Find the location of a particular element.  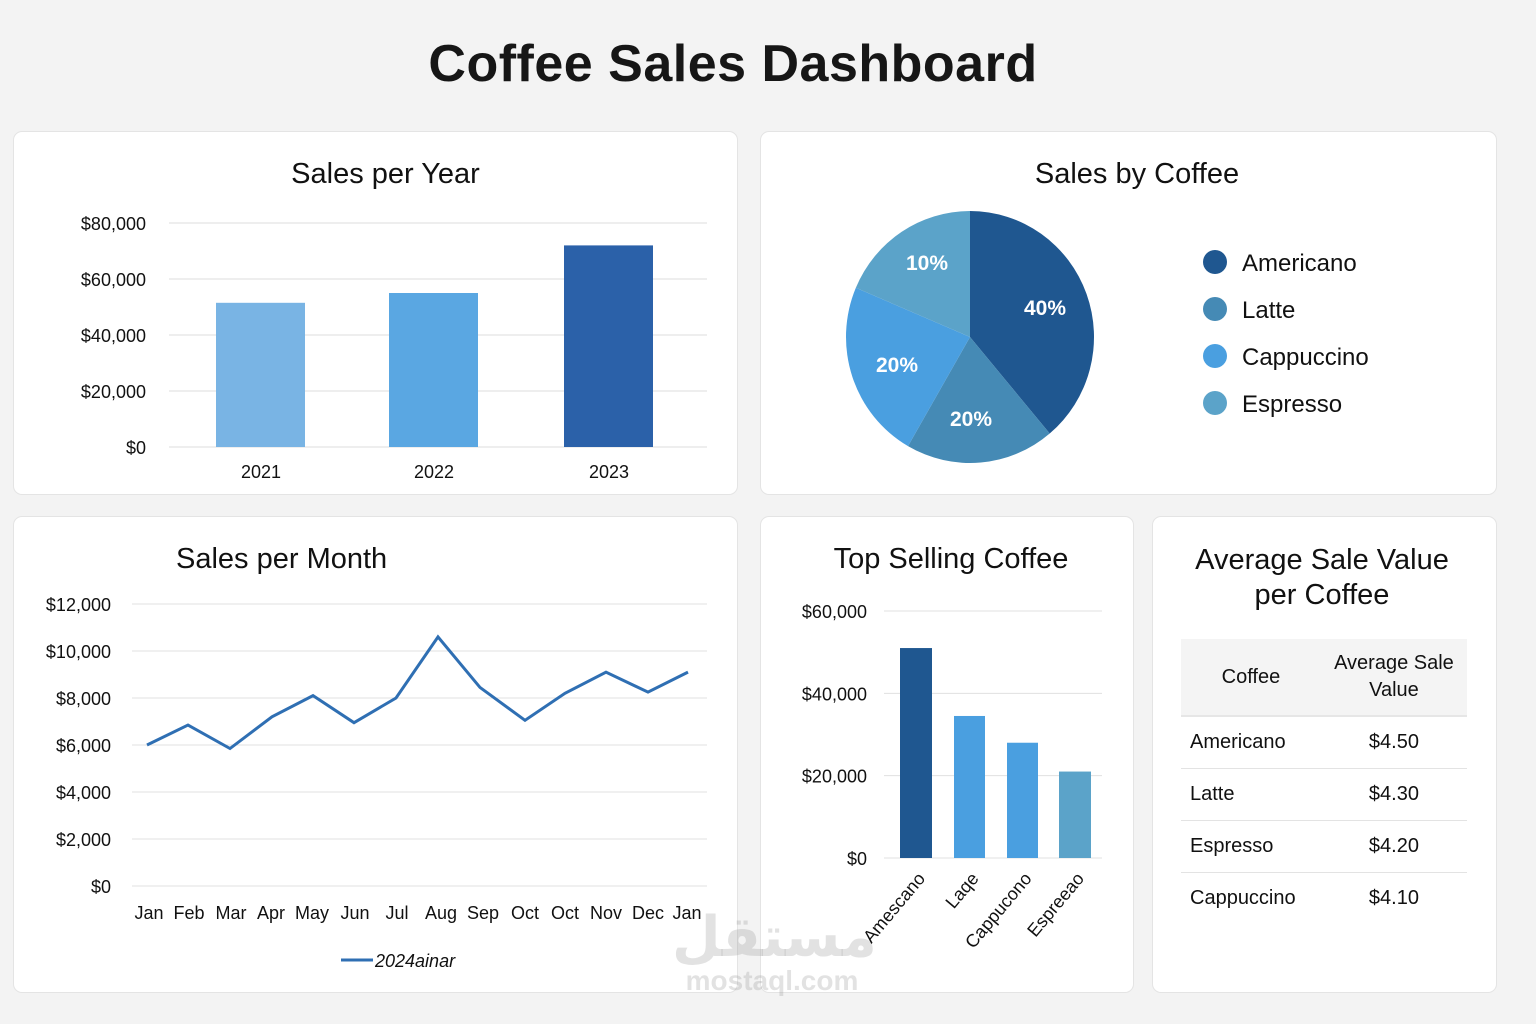

pie-slice-americano is located at coordinates (1032, 322).